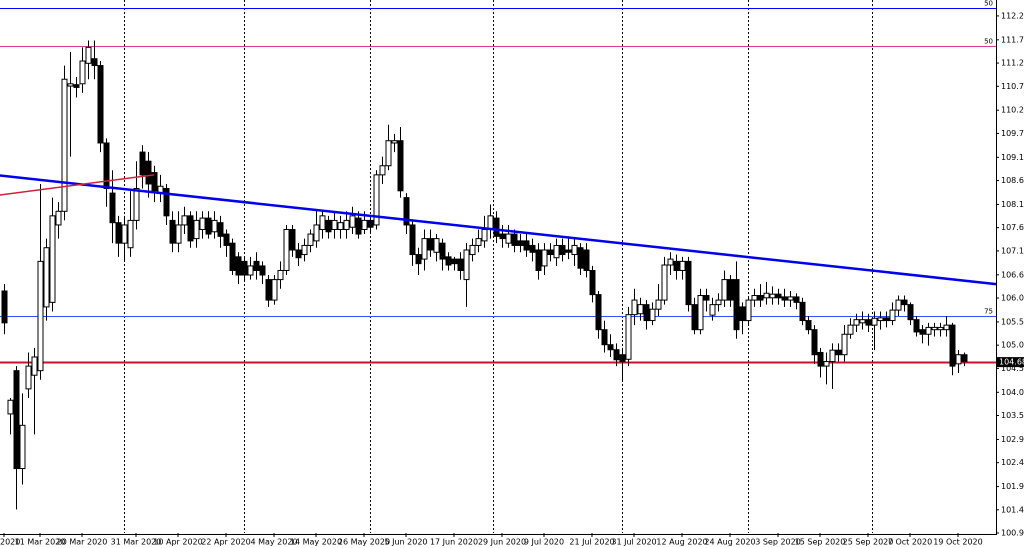 This screenshot has width=1024, height=548. I want to click on y-tick-label: 104.025, so click(1012, 392).